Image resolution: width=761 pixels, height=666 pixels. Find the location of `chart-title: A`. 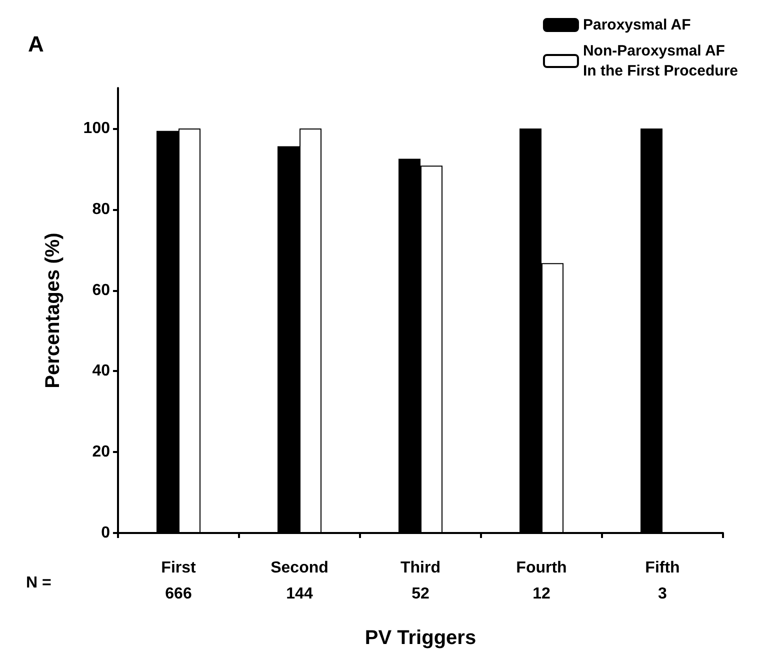

chart-title: A is located at coordinates (36, 44).